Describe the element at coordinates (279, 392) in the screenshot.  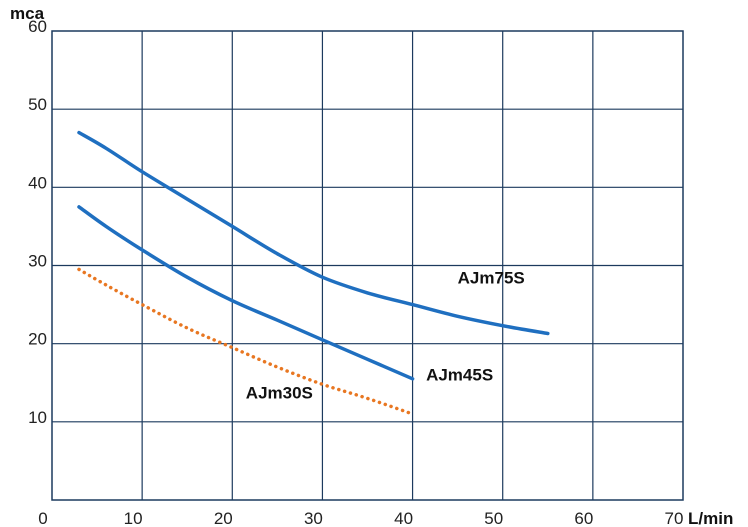
I see `series-label-ajm30s: AJm30S` at that location.